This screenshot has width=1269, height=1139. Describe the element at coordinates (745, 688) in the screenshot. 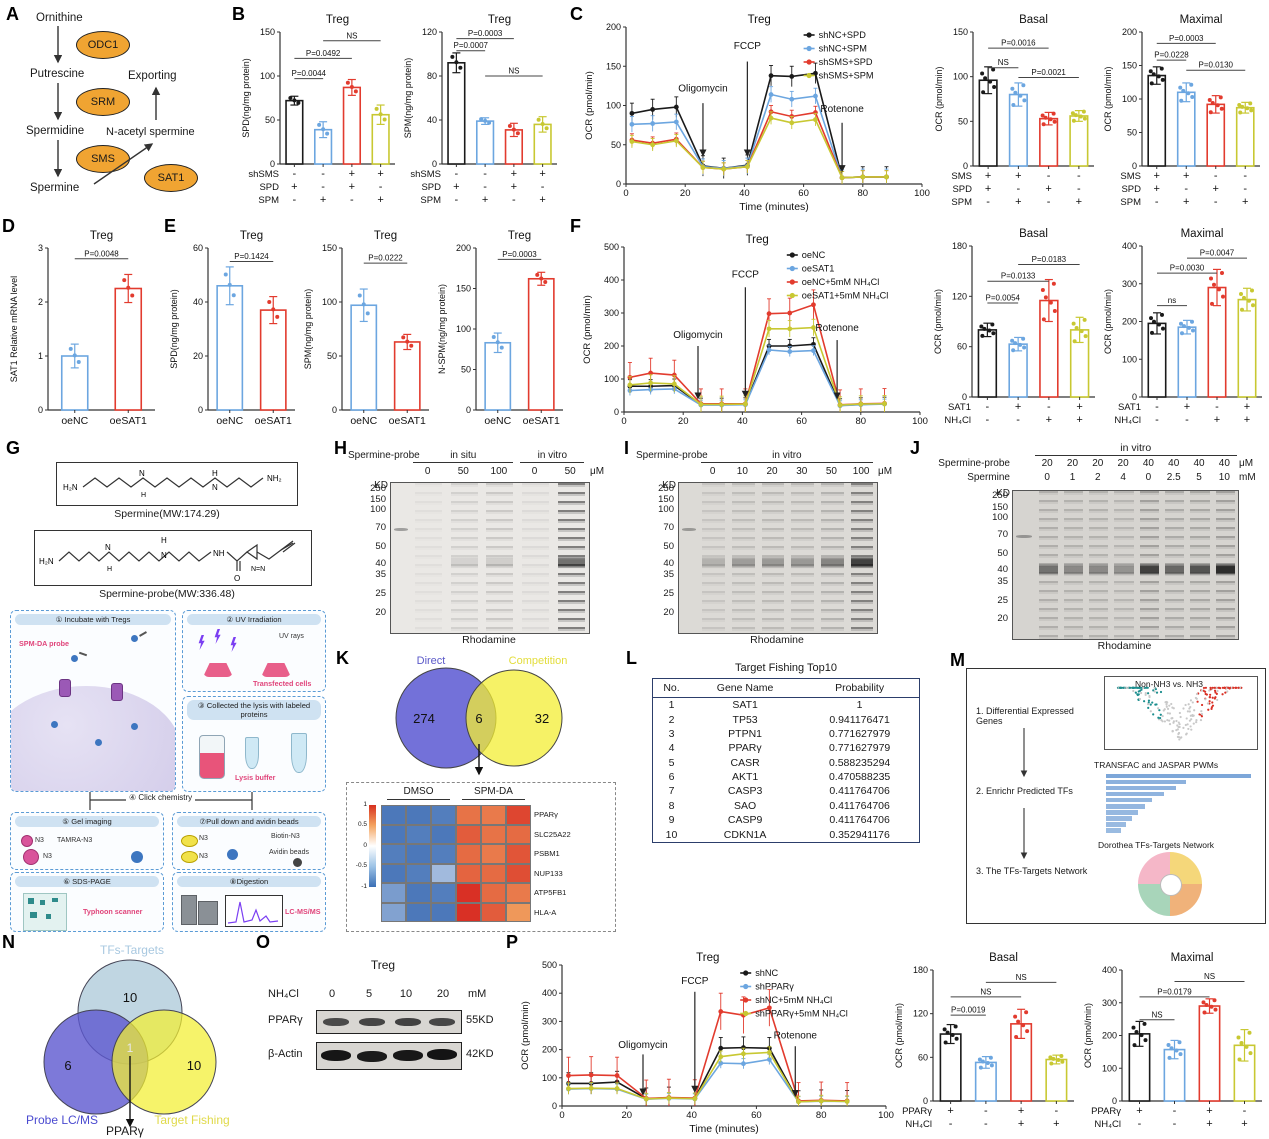

I see `table-header: Gene Name` at that location.